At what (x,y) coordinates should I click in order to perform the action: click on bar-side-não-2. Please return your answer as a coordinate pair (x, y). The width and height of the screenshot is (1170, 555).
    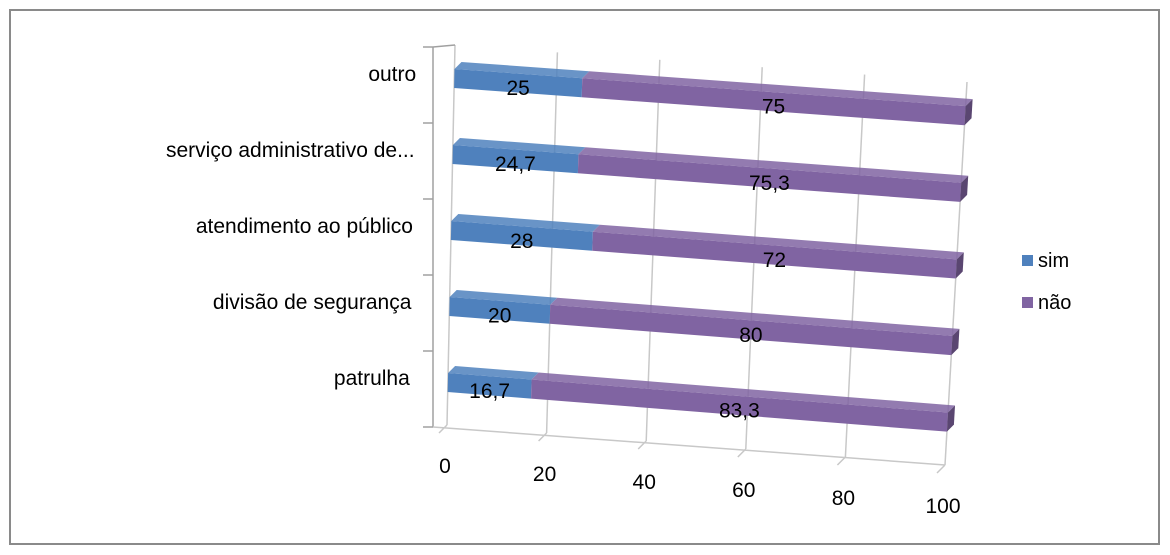
    Looking at the image, I should click on (959, 265).